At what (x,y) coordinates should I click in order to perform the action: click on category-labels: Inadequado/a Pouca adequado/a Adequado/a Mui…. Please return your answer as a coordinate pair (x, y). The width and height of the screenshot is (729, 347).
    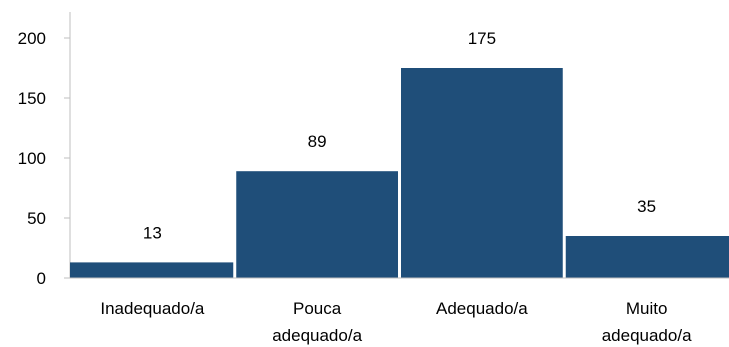
    Looking at the image, I should click on (396, 322).